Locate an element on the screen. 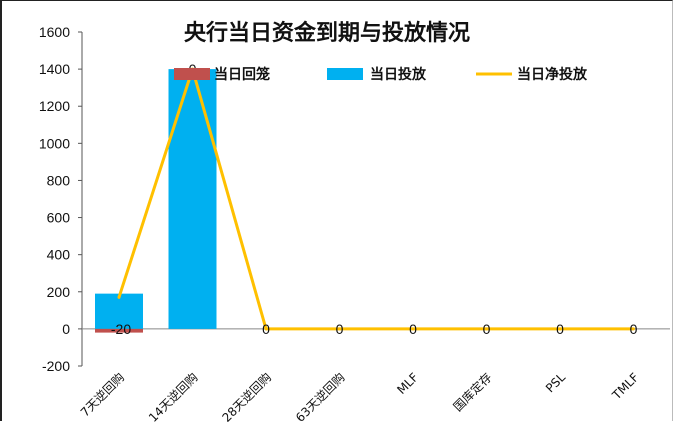 The image size is (673, 422). legend-label-net: 当日净投放 is located at coordinates (552, 74).